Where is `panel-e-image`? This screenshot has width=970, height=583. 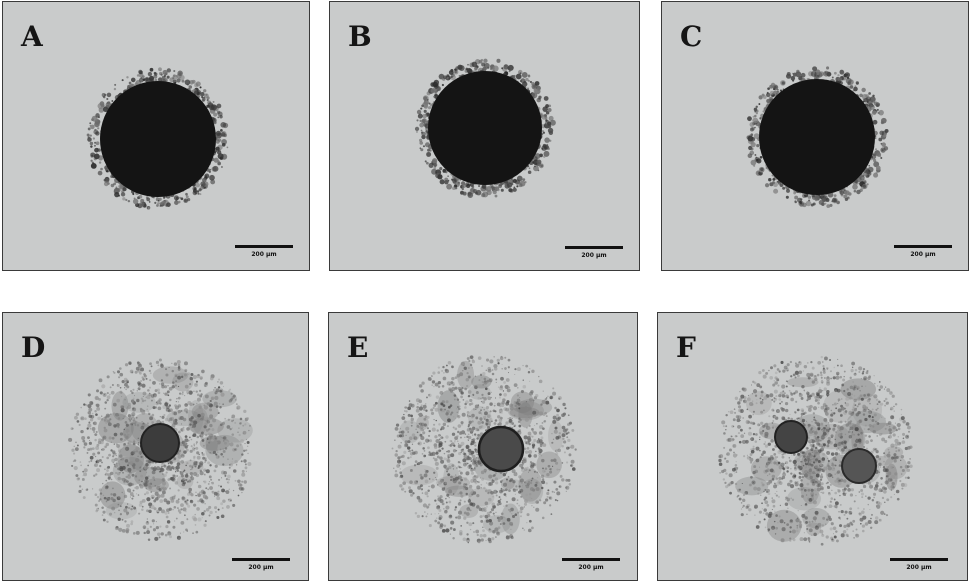
panel-e-image is located at coordinates (484, 449).